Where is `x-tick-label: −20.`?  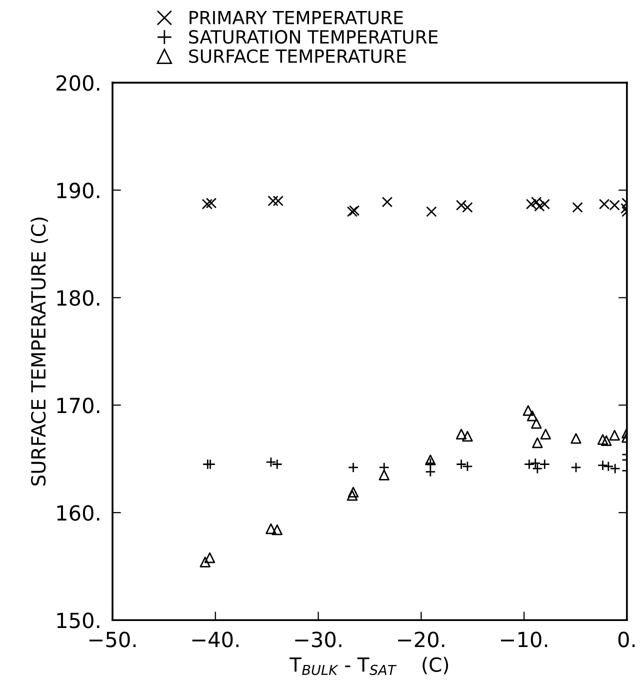 x-tick-label: −20. is located at coordinates (421, 640).